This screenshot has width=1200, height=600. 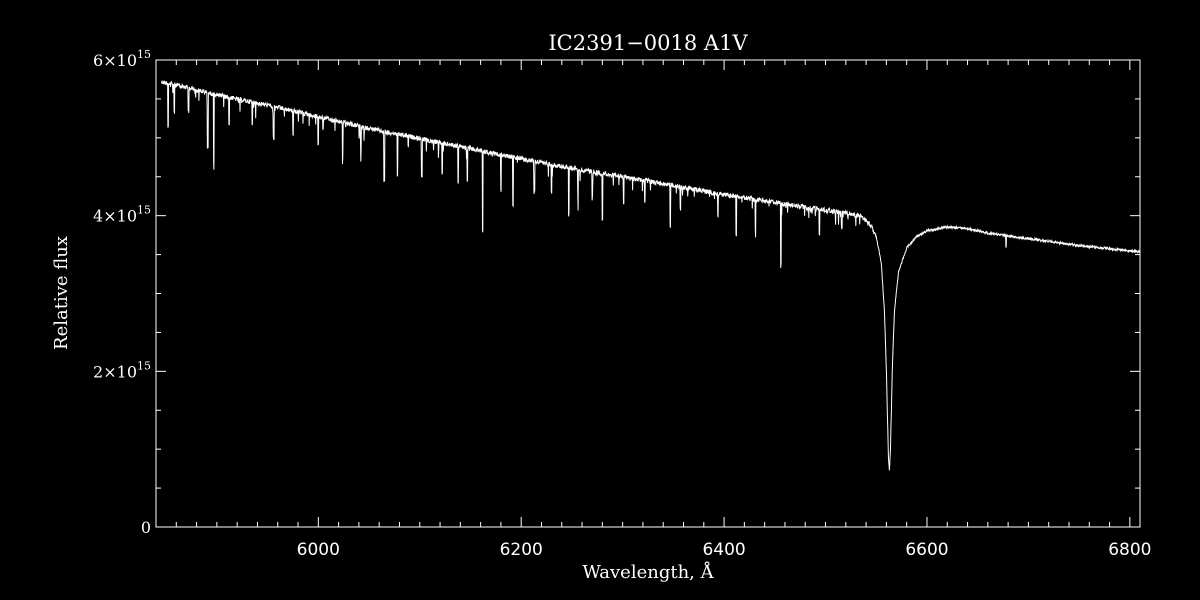 What do you see at coordinates (723, 550) in the screenshot?
I see `x-tick-label: 6400` at bounding box center [723, 550].